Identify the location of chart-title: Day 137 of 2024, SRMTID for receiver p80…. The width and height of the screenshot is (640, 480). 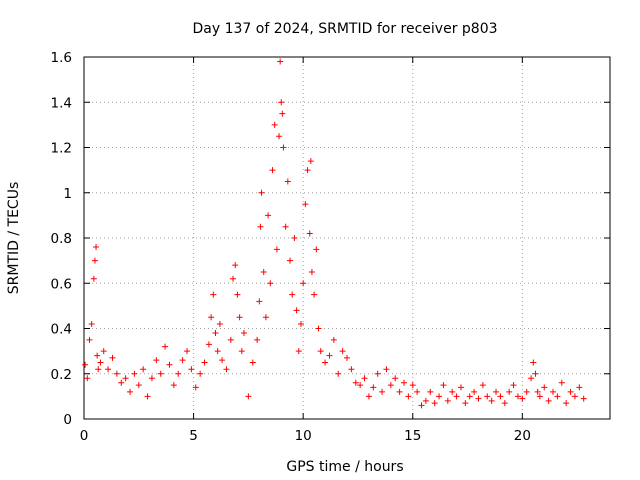
(344, 29).